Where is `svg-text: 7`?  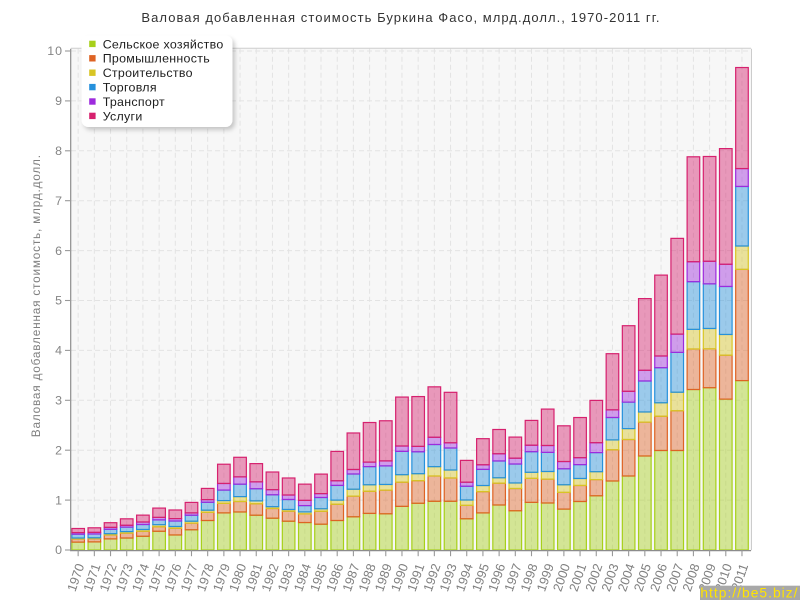
svg-text: 7 is located at coordinates (59, 201).